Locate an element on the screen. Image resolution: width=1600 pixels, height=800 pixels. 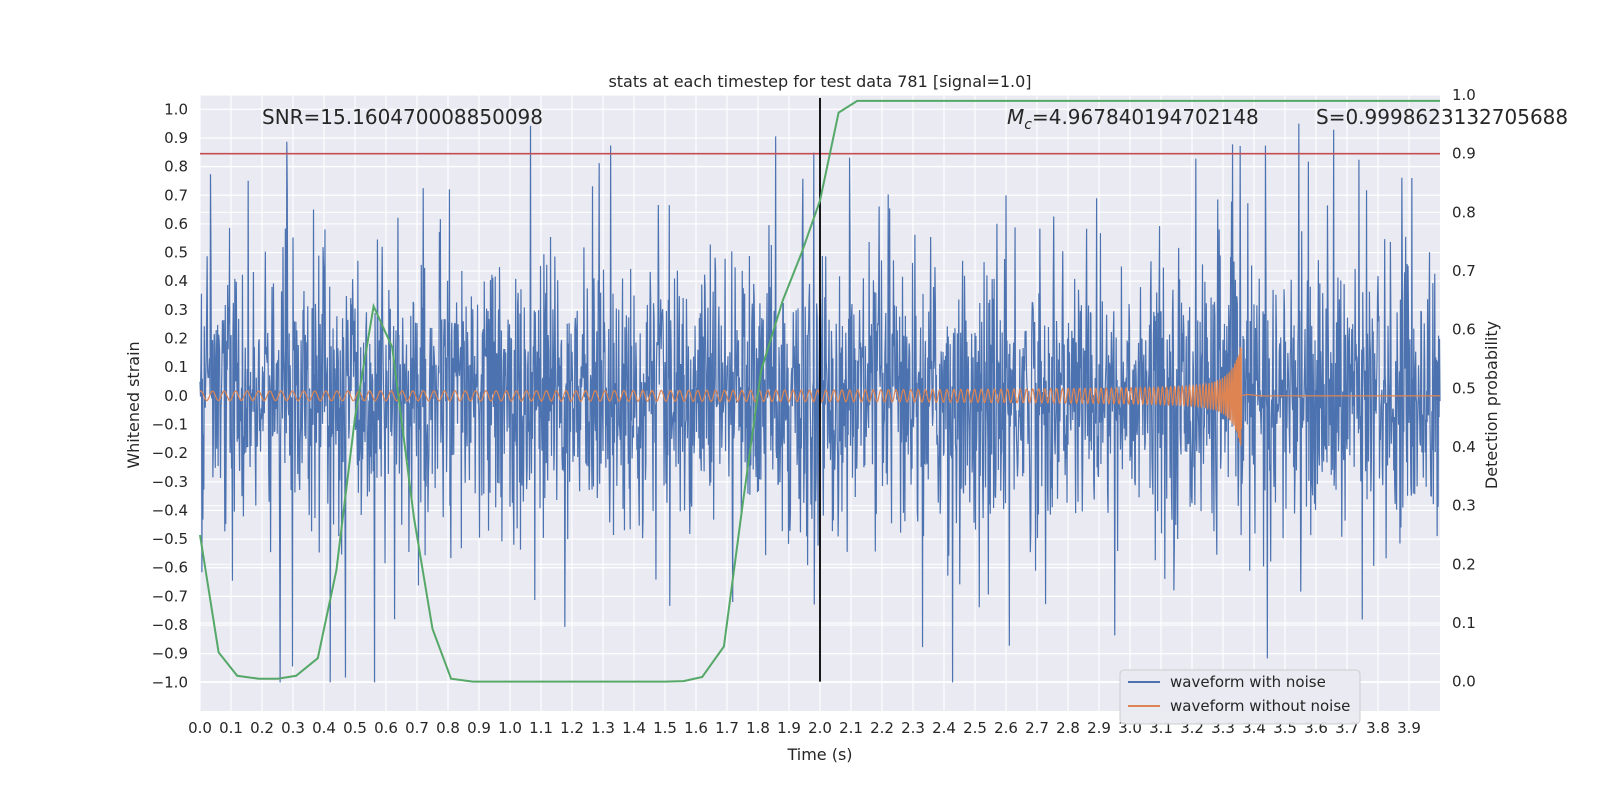
x-tick-label-38: 3.8 is located at coordinates (1378, 728).